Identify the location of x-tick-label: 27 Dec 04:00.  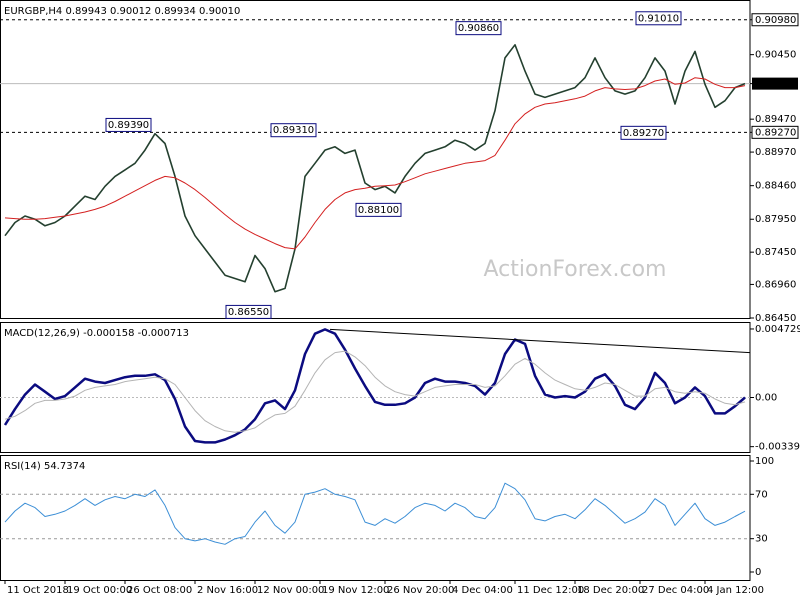
(675, 590).